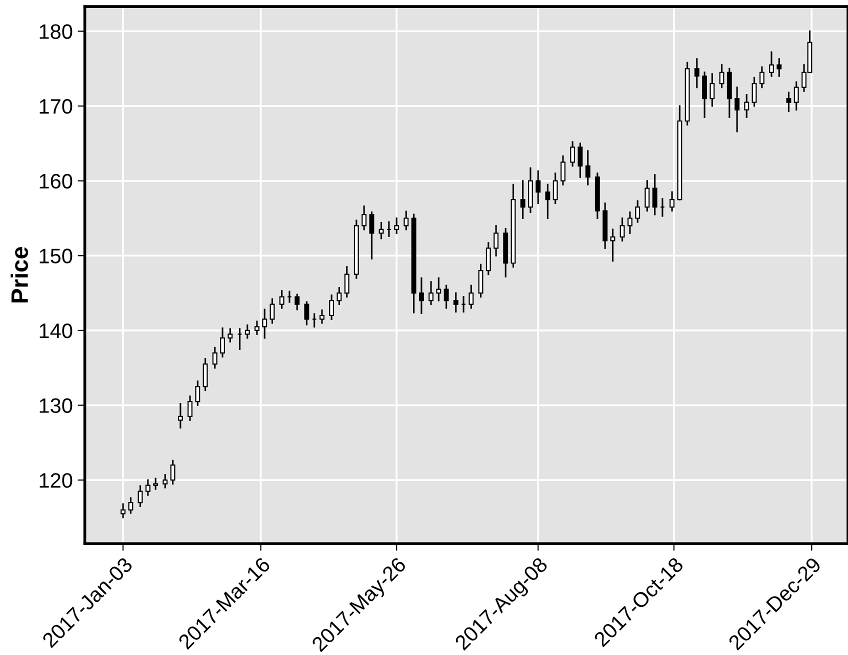 The height and width of the screenshot is (655, 848). What do you see at coordinates (56, 256) in the screenshot?
I see `y-tick-label: 150` at bounding box center [56, 256].